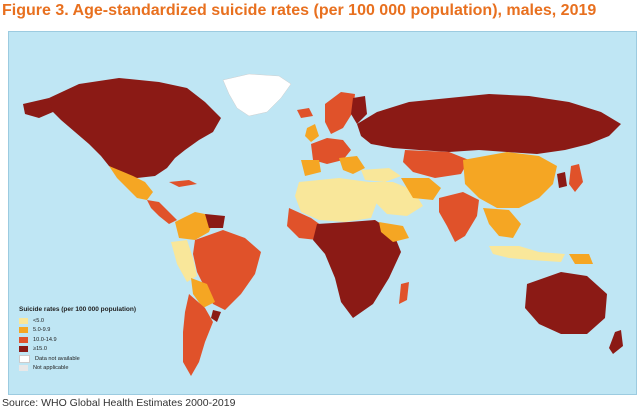 Image resolution: width=639 pixels, height=411 pixels. I want to click on region-scandinavia, so click(340, 113).